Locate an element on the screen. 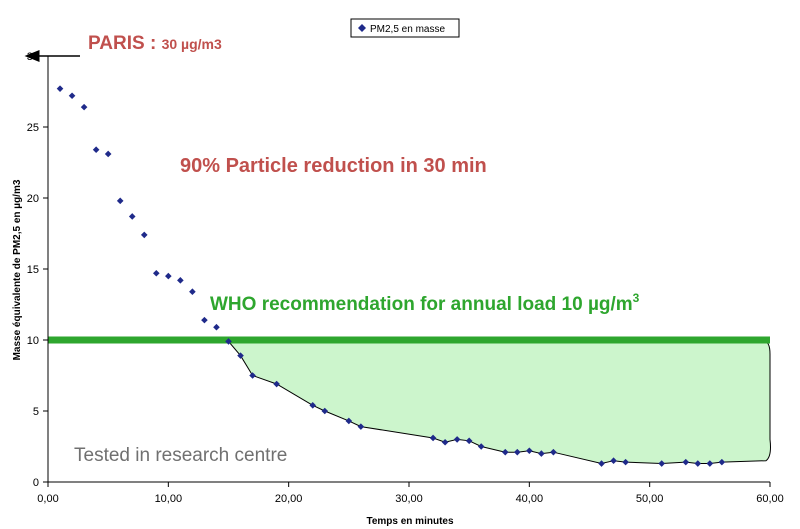 Image resolution: width=800 pixels, height=529 pixels. y-tick-label: 10 is located at coordinates (33, 341).